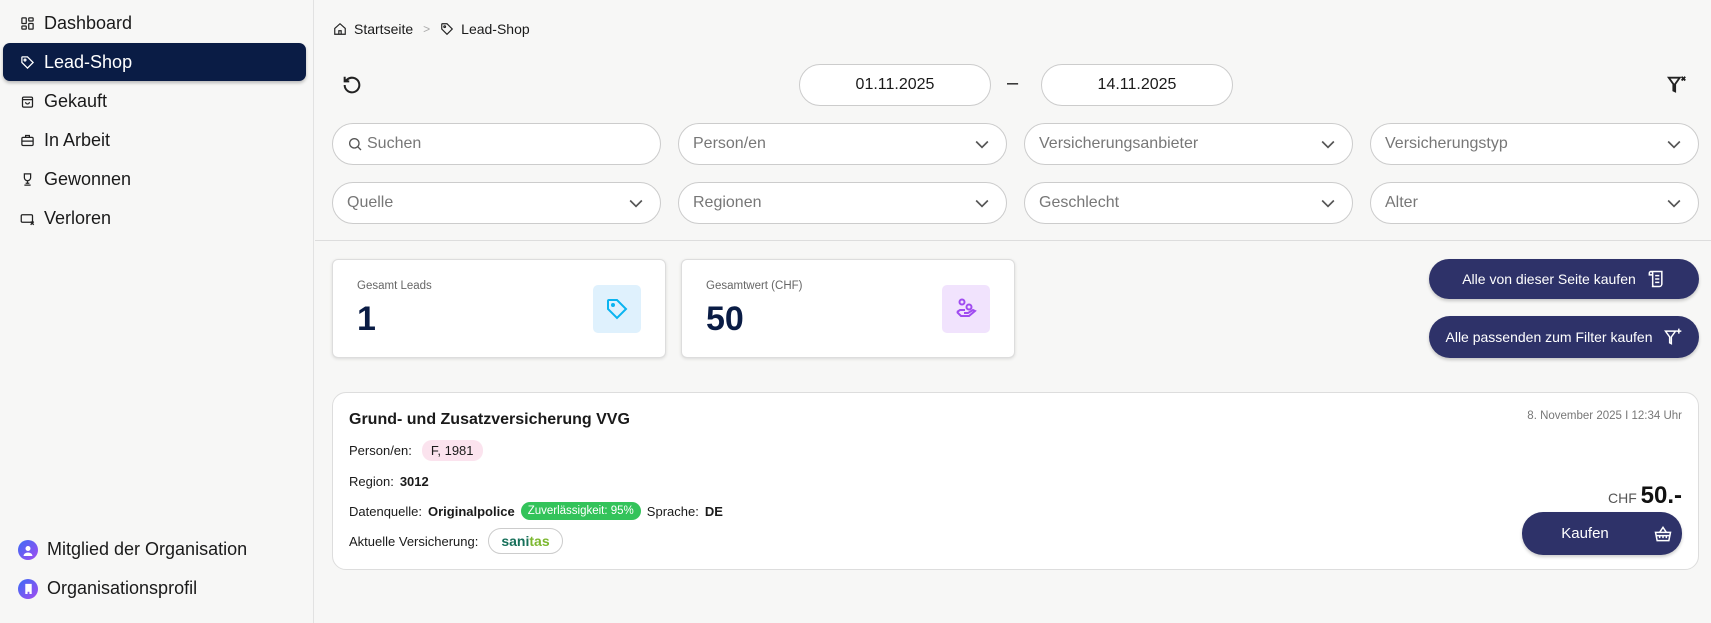  What do you see at coordinates (154, 140) in the screenshot?
I see `sidebar-item-in-arbeit: In Arbeit` at bounding box center [154, 140].